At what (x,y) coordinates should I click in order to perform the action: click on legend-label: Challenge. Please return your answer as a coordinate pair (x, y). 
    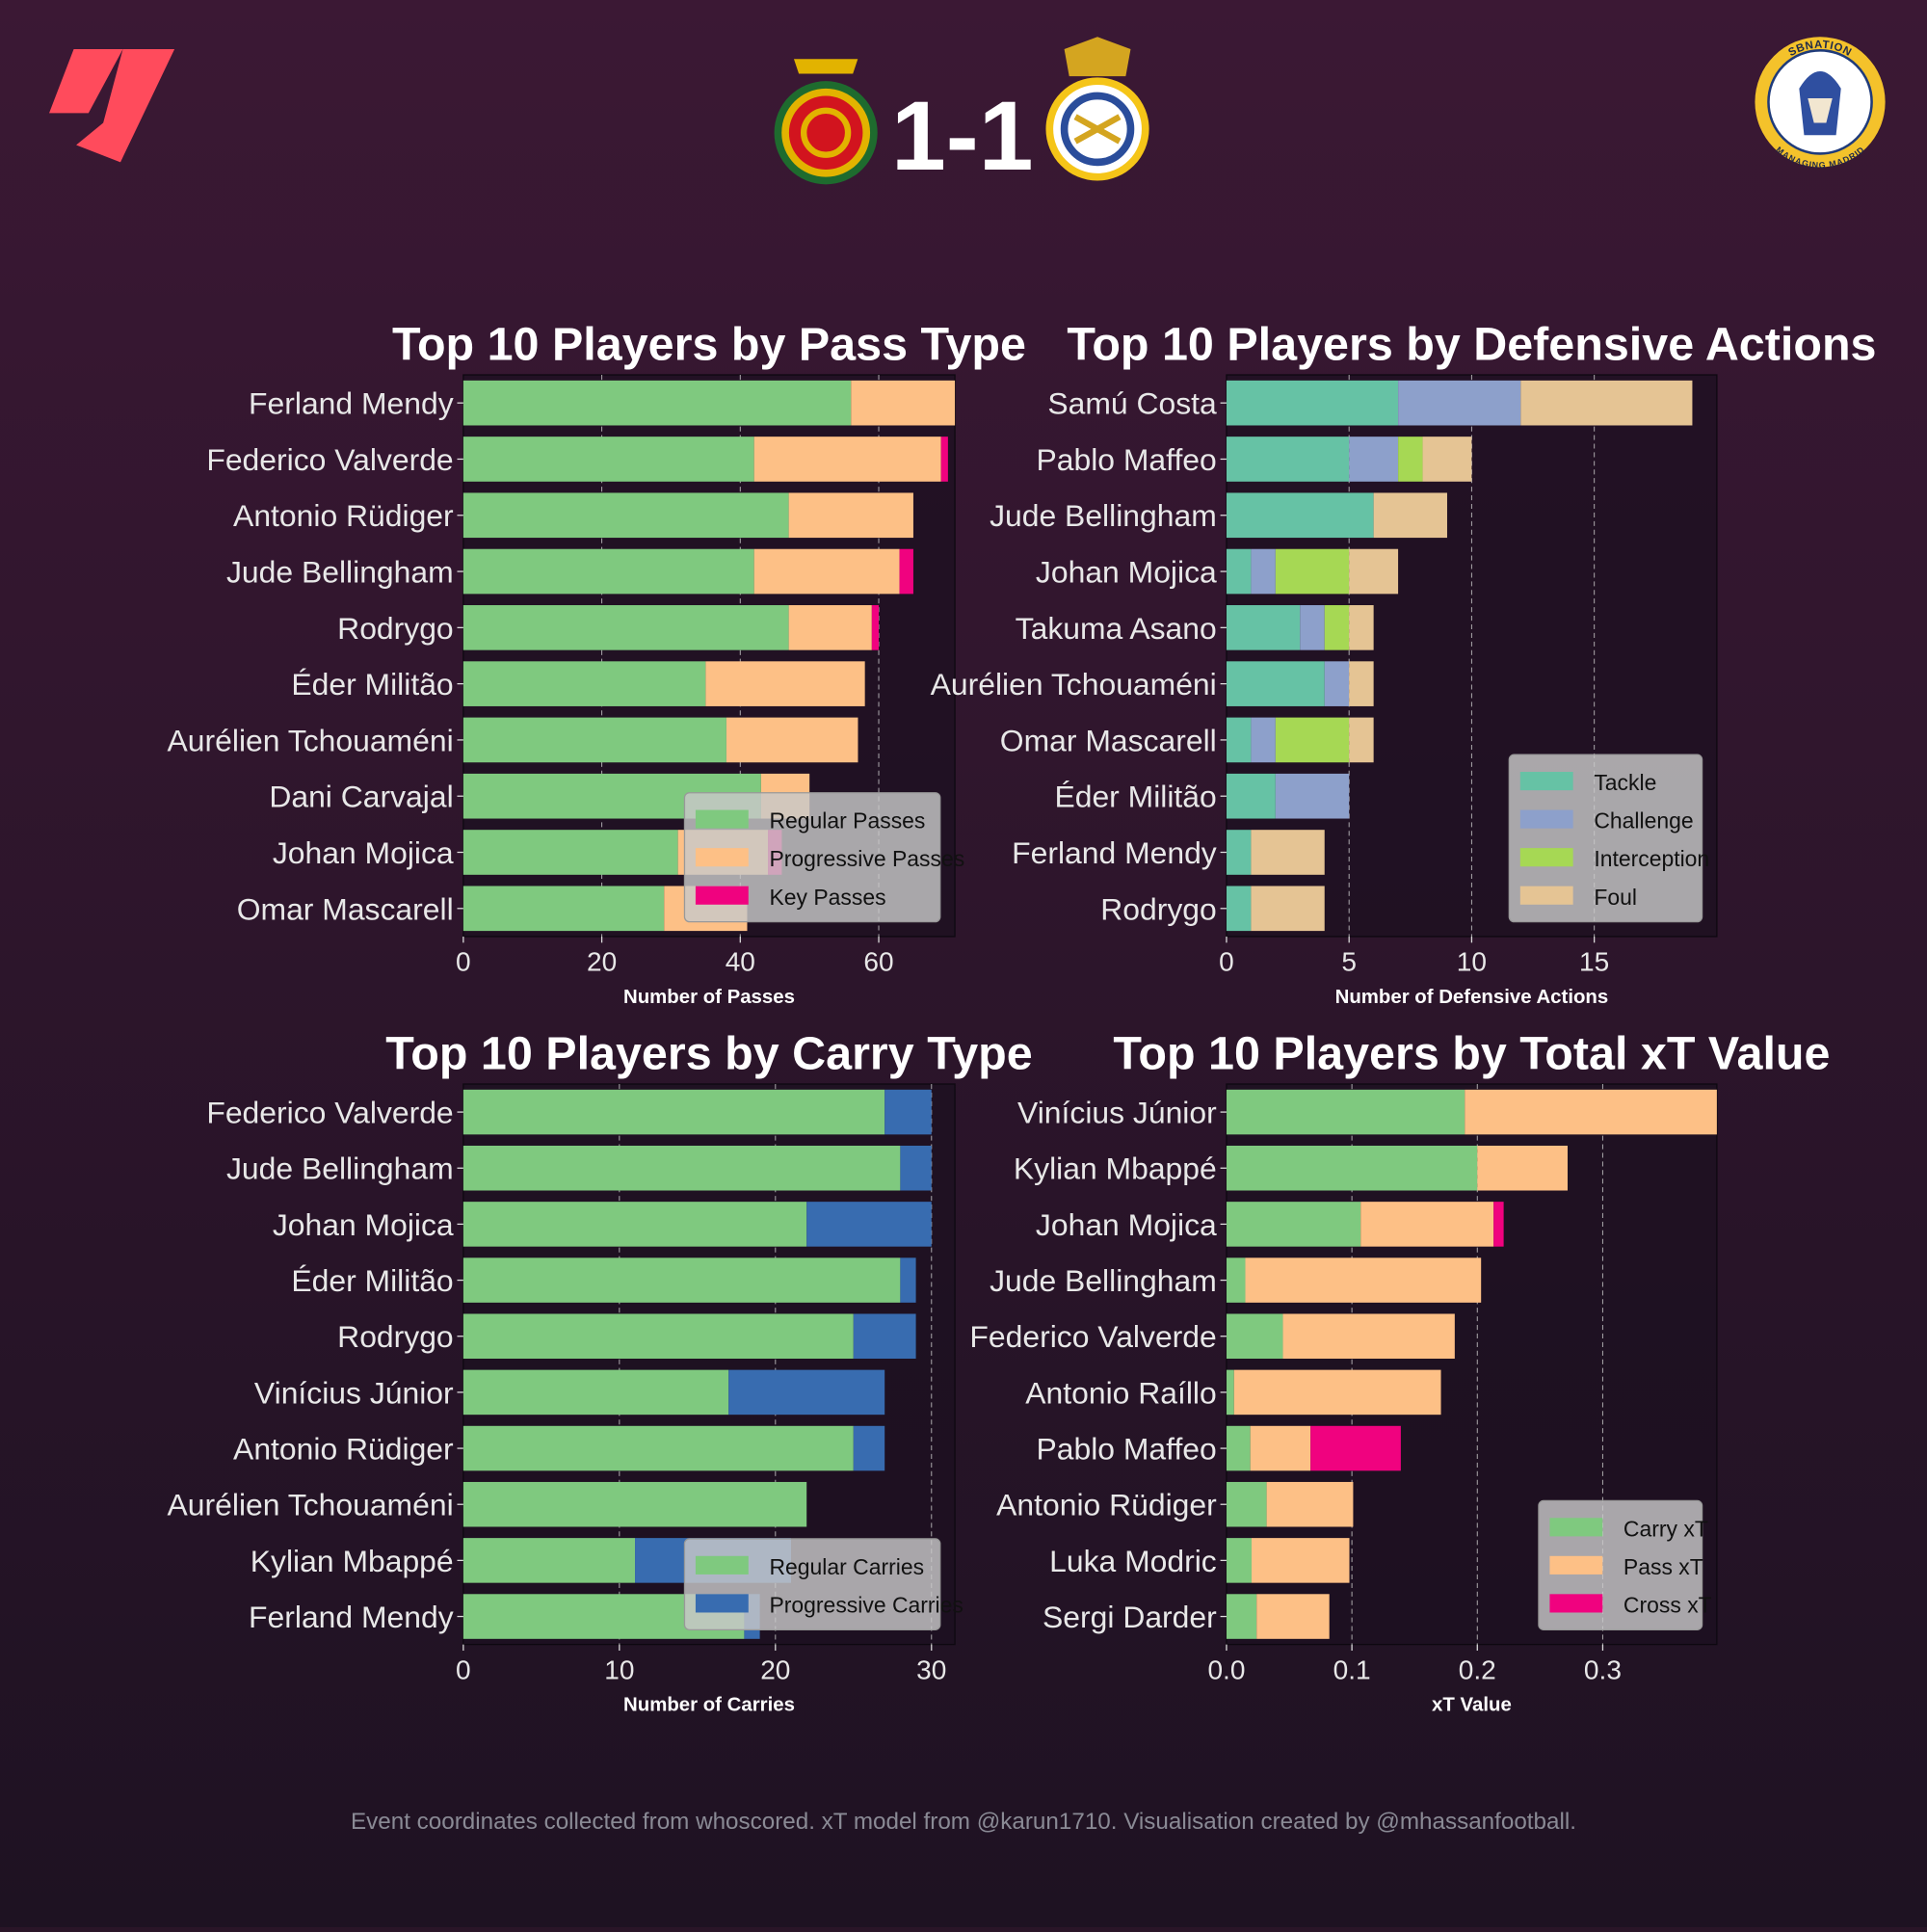
    Looking at the image, I should click on (1644, 821).